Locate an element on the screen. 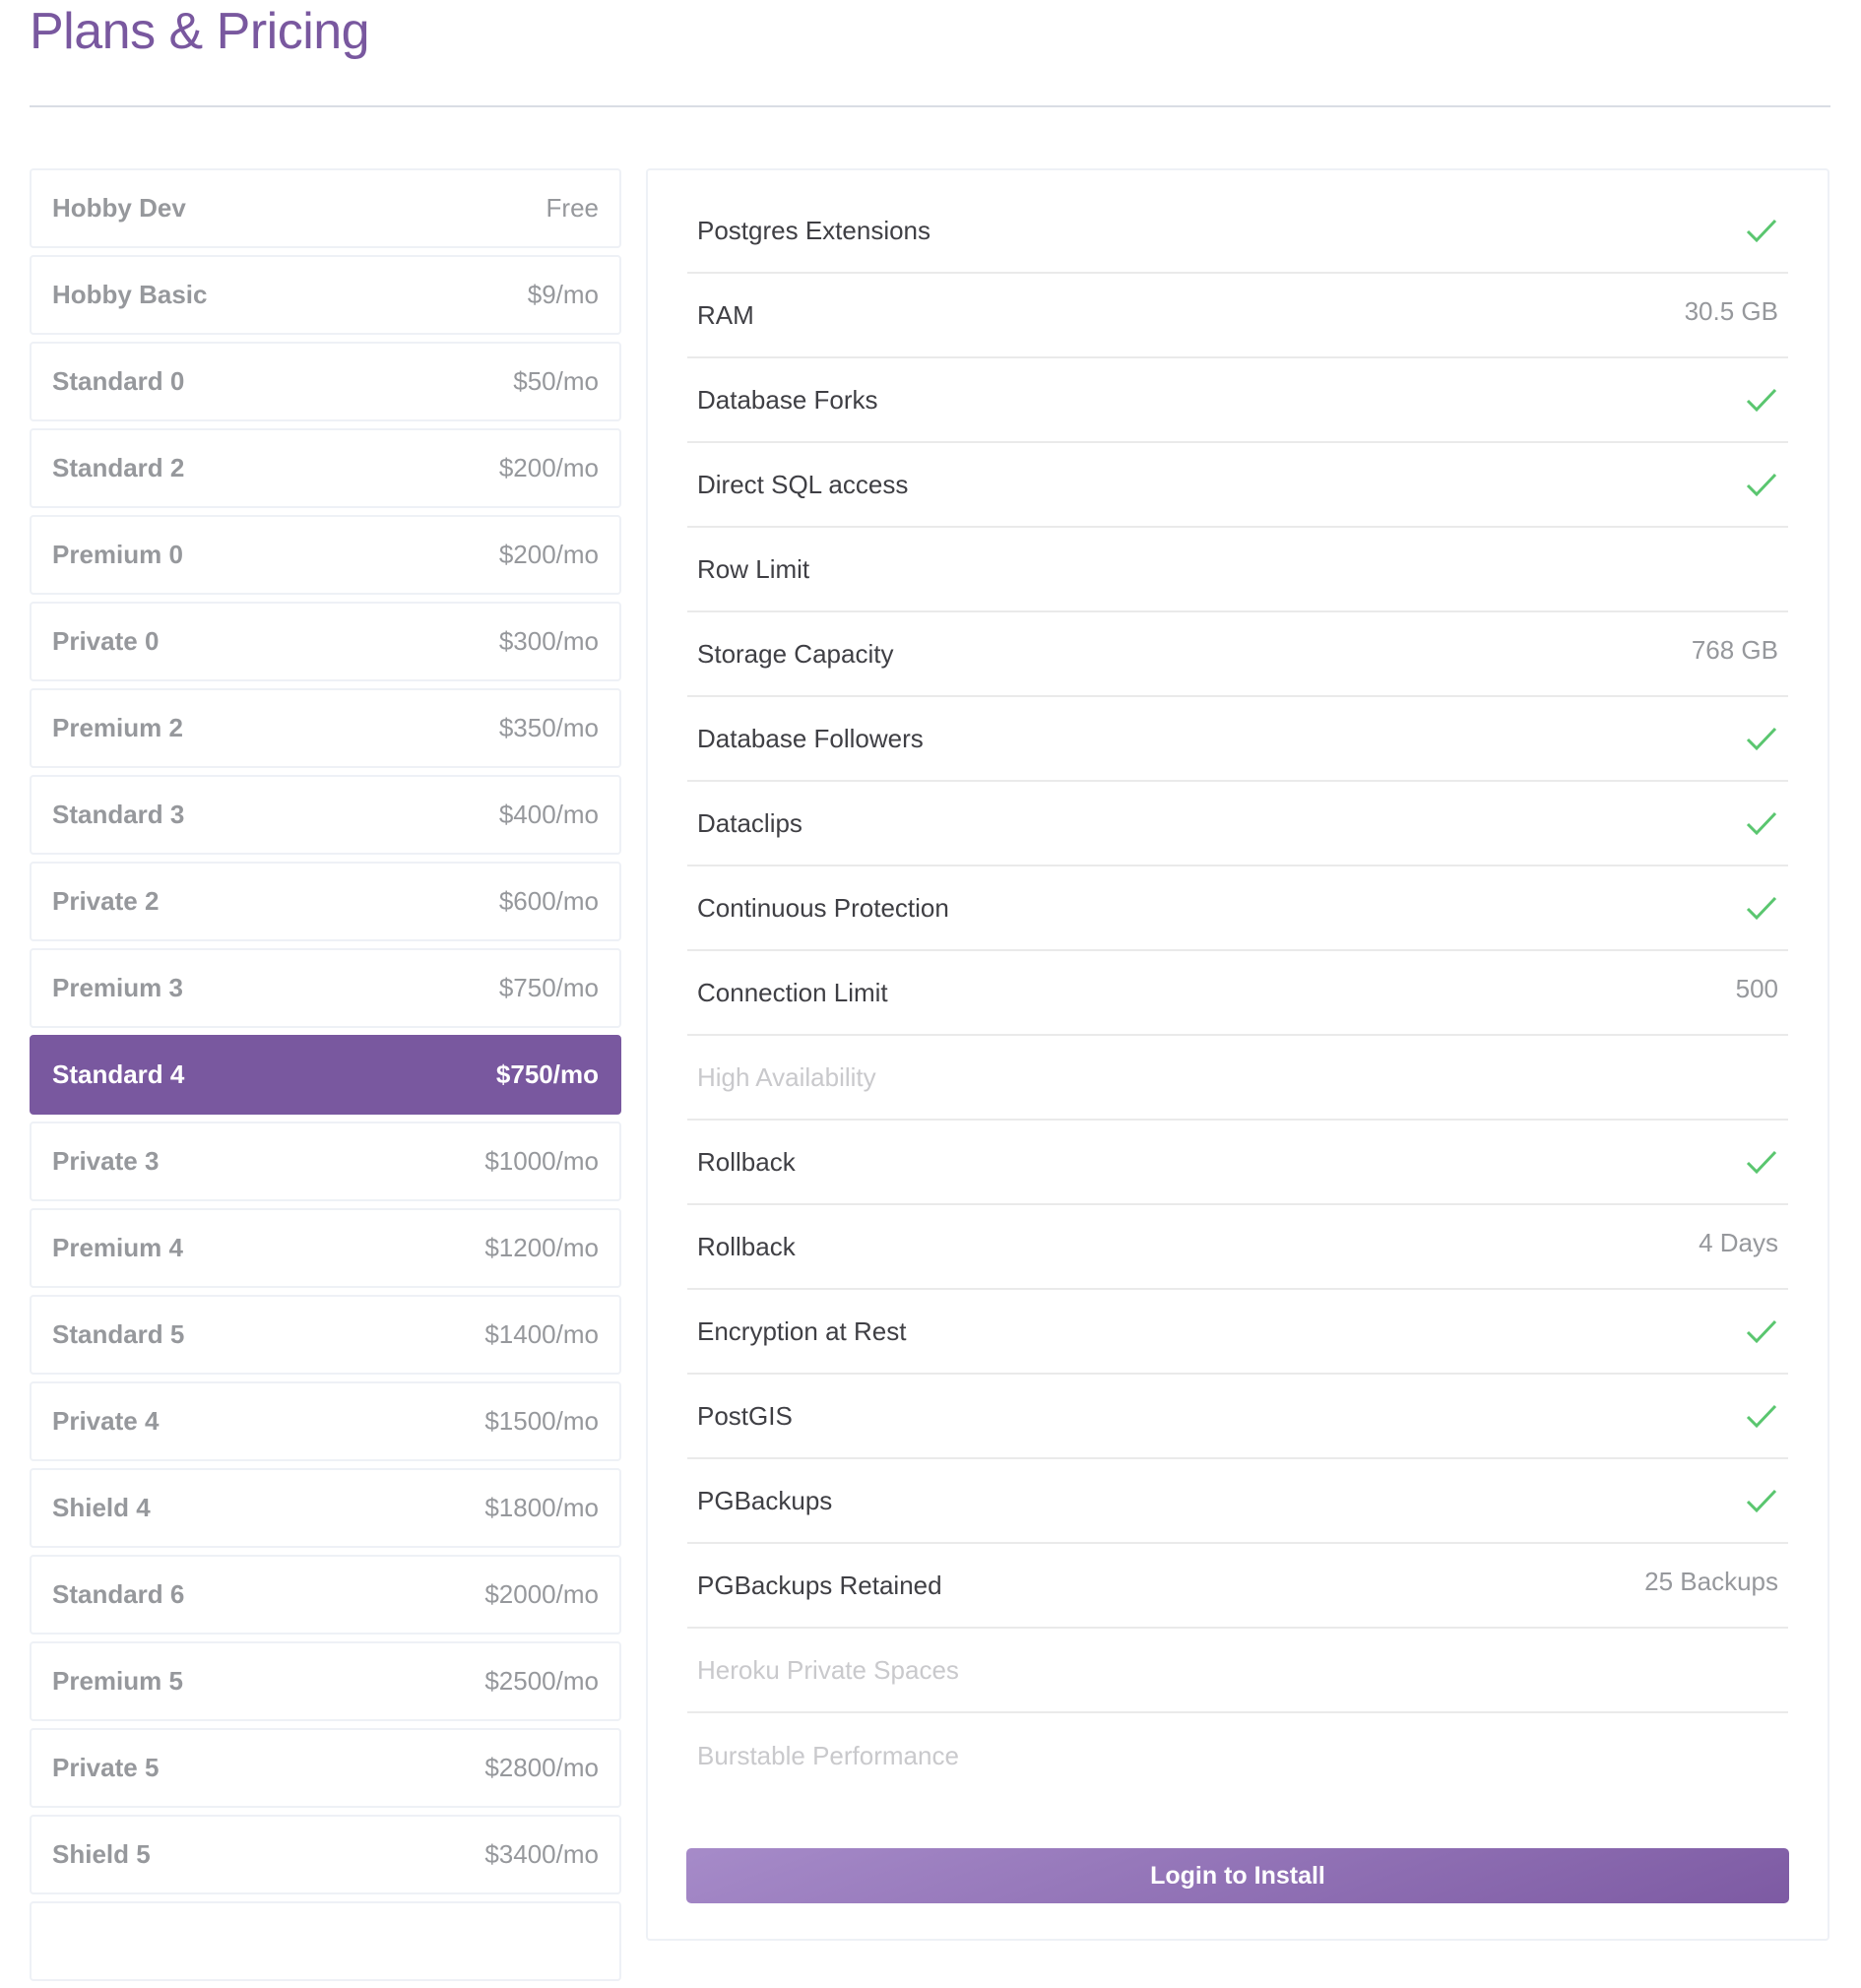 This screenshot has width=1861, height=1988. plan-name: Premium 2 is located at coordinates (117, 727).